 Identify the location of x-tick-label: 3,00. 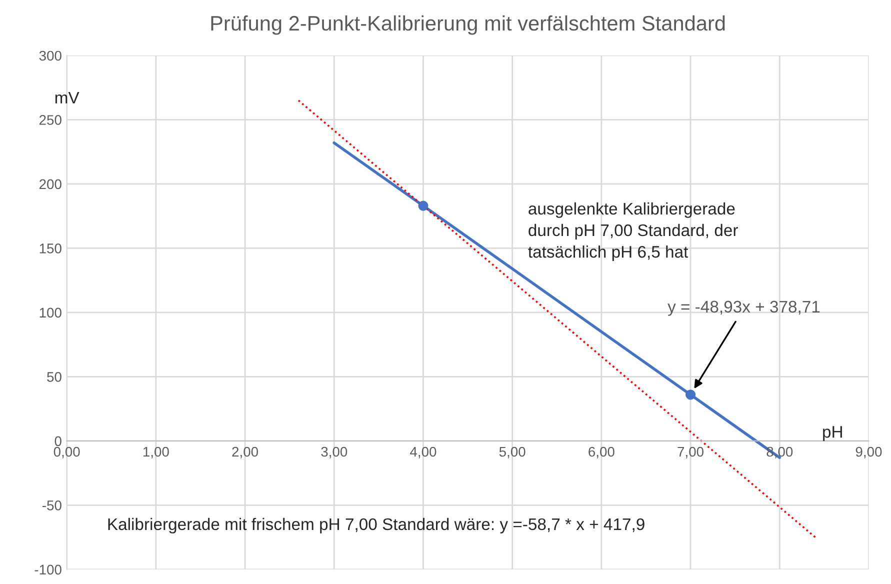
(334, 452).